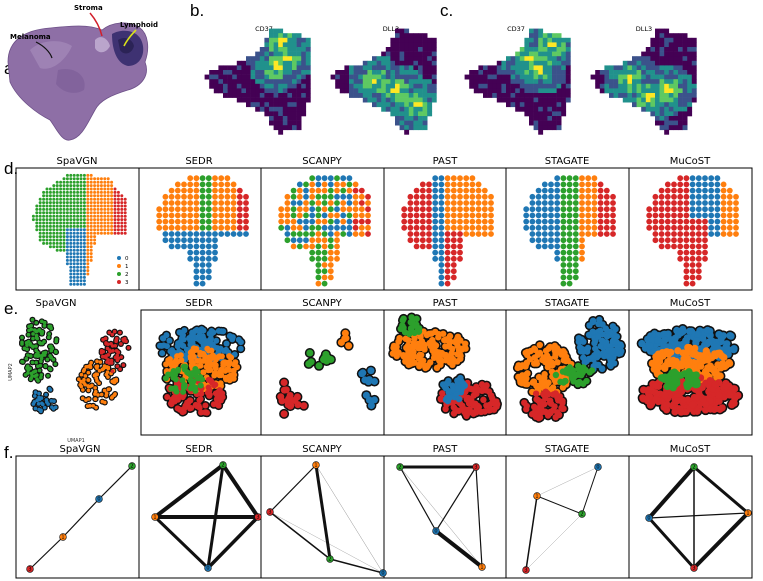 This screenshot has width=763, height=581. I want to click on melanoma-arrow, so click(44, 50).